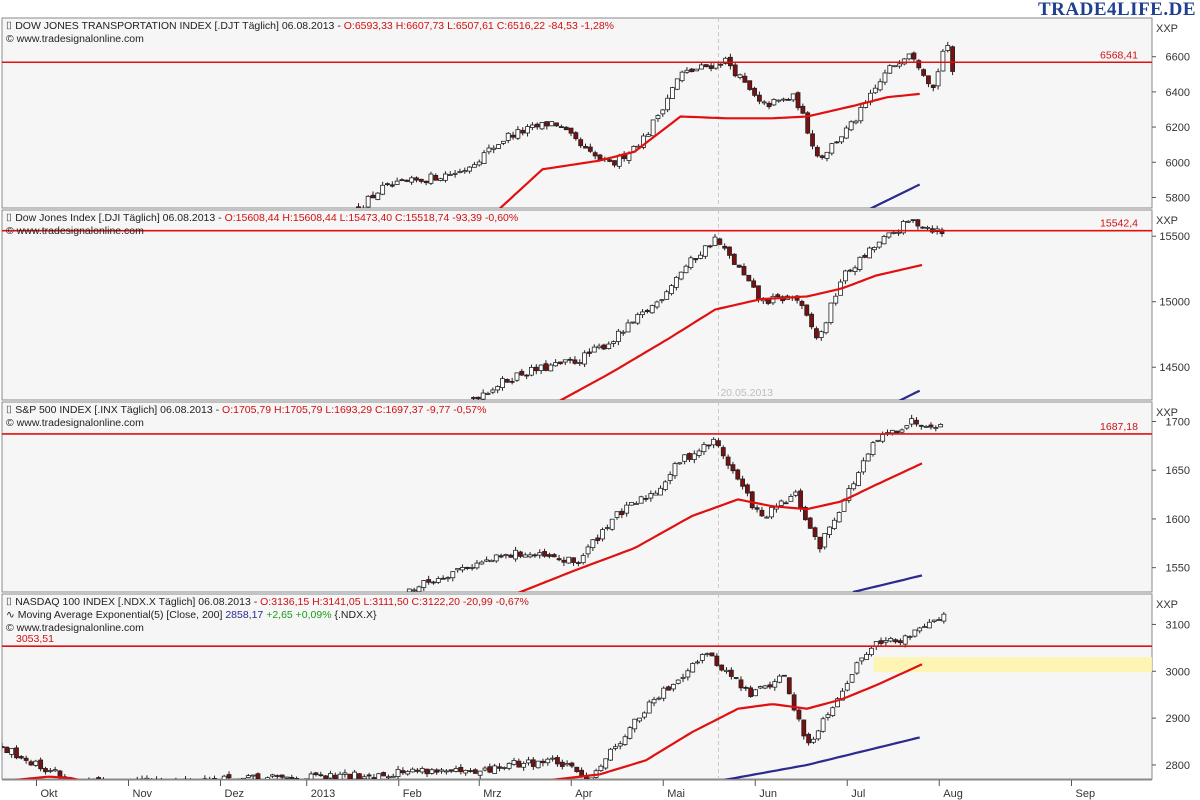 The image size is (1200, 800). Describe the element at coordinates (1174, 303) in the screenshot. I see `y-tick-label: 15000` at that location.